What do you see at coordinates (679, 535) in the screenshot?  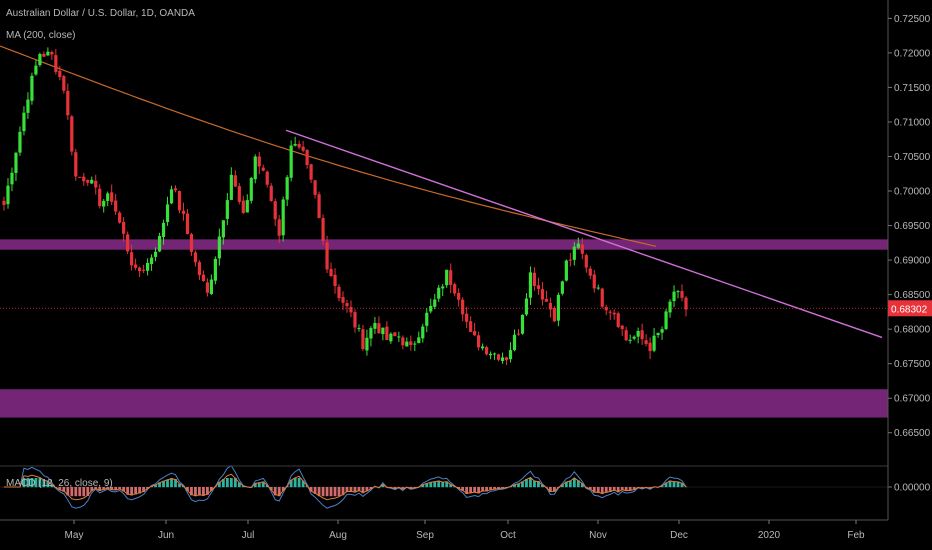 I see `x-tick-label: Dec` at bounding box center [679, 535].